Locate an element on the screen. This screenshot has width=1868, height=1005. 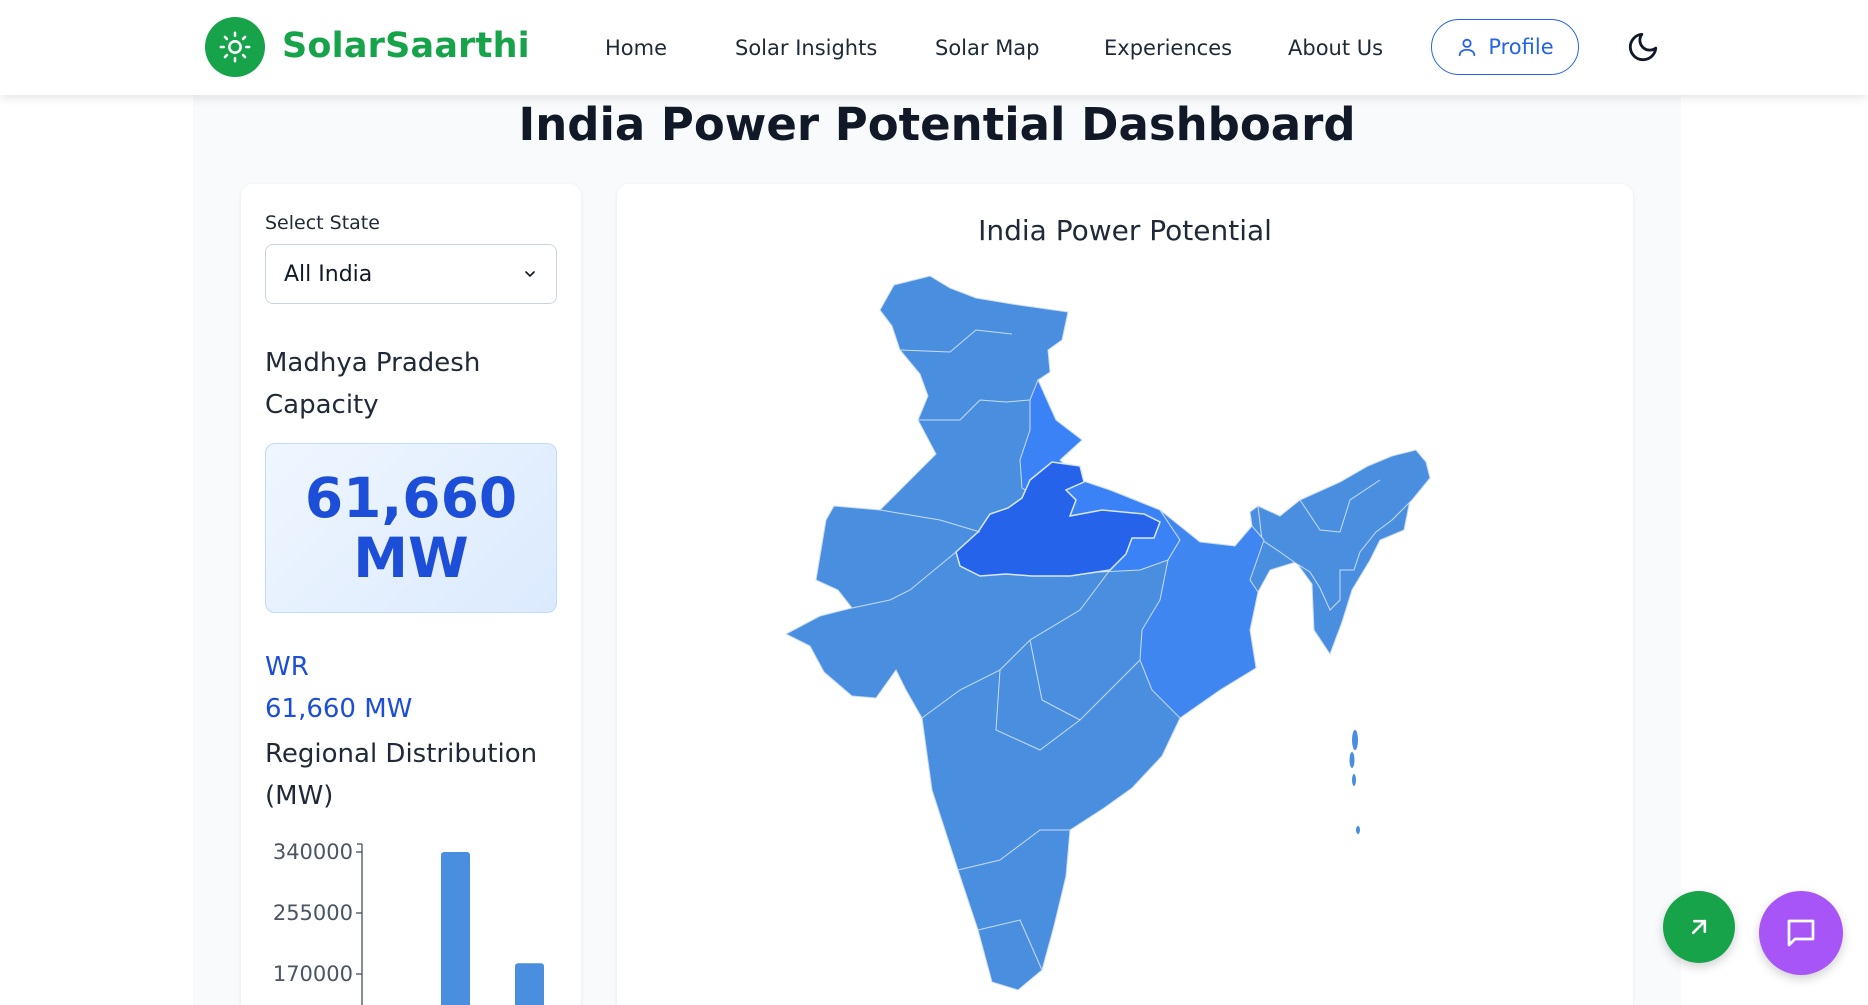
nav-link-experiences: Experiences is located at coordinates (1168, 48).